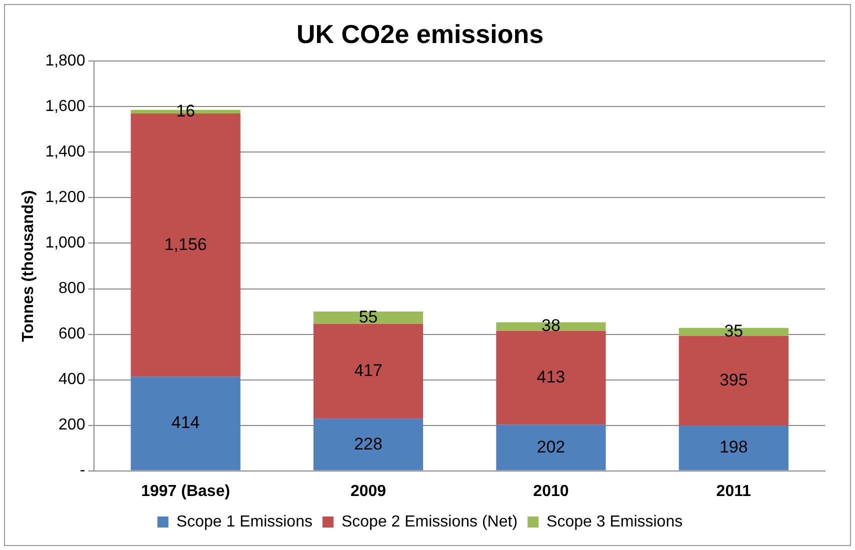 The height and width of the screenshot is (550, 855). Describe the element at coordinates (186, 110) in the screenshot. I see `data-label: 16` at that location.